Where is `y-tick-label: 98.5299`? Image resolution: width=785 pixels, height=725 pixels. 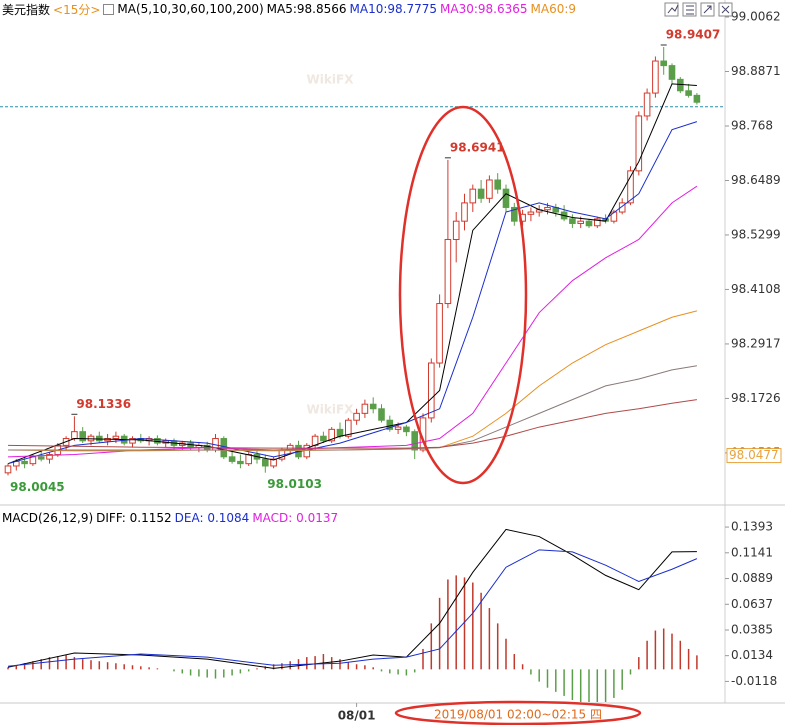 y-tick-label: 98.5299 is located at coordinates (756, 234).